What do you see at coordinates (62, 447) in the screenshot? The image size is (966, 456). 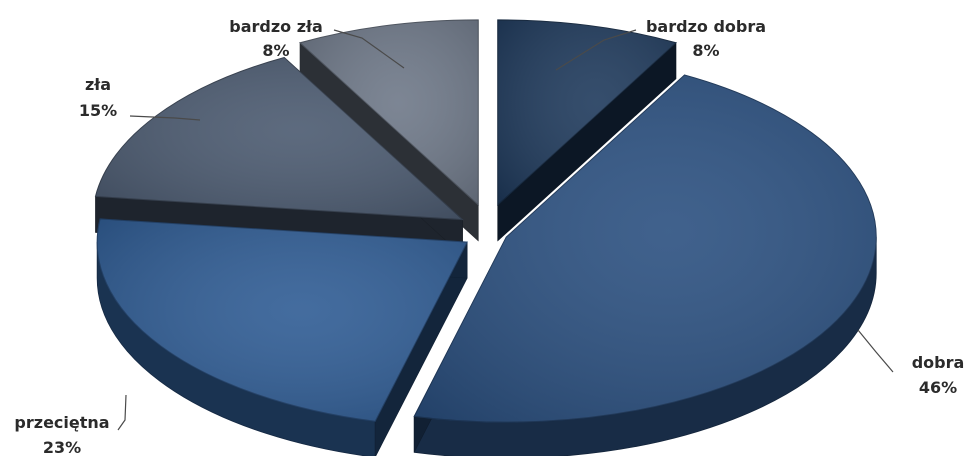 I see `slice-percent-label: 23%` at bounding box center [62, 447].